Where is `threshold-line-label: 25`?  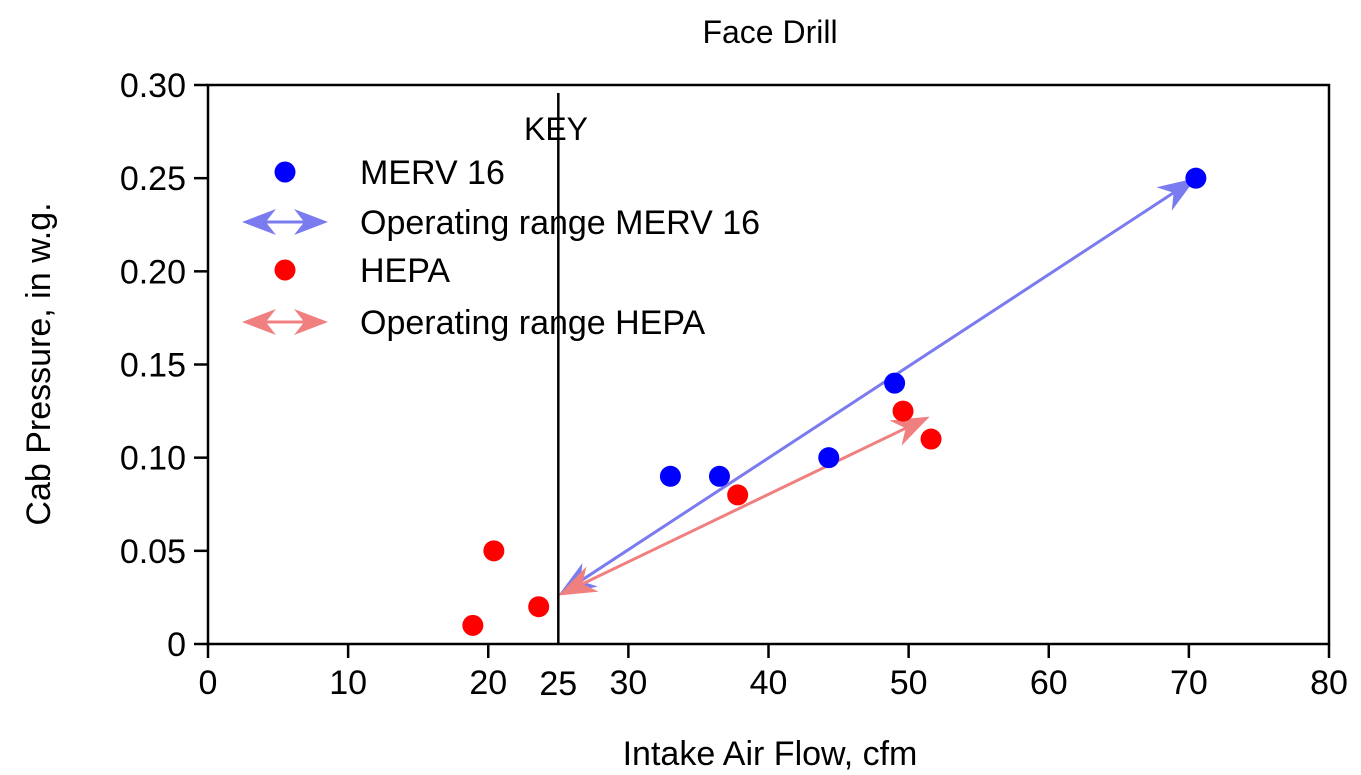 threshold-line-label: 25 is located at coordinates (558, 684).